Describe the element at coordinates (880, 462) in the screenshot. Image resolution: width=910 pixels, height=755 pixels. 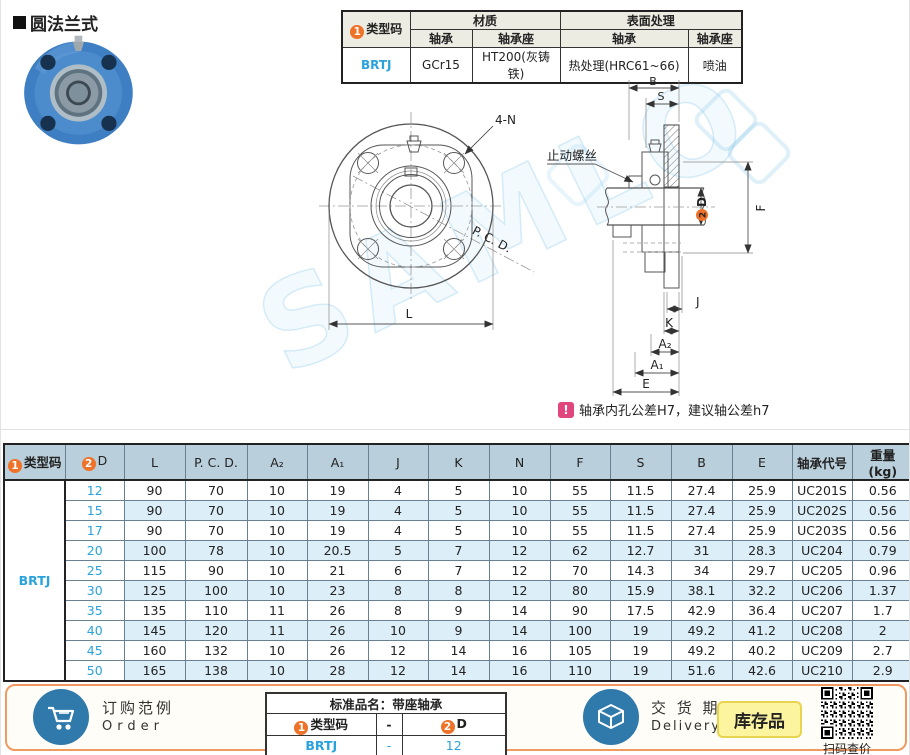
I see `header-weight: 重量 (kg)` at that location.